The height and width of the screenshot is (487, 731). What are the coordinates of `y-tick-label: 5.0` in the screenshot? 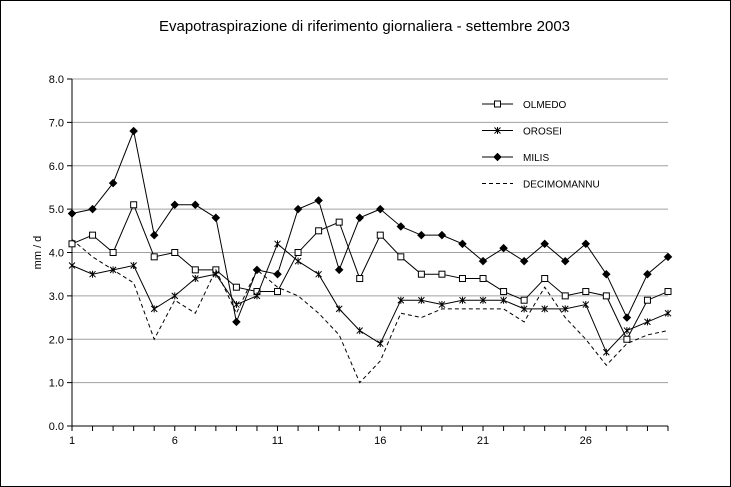 It's located at (56, 210).